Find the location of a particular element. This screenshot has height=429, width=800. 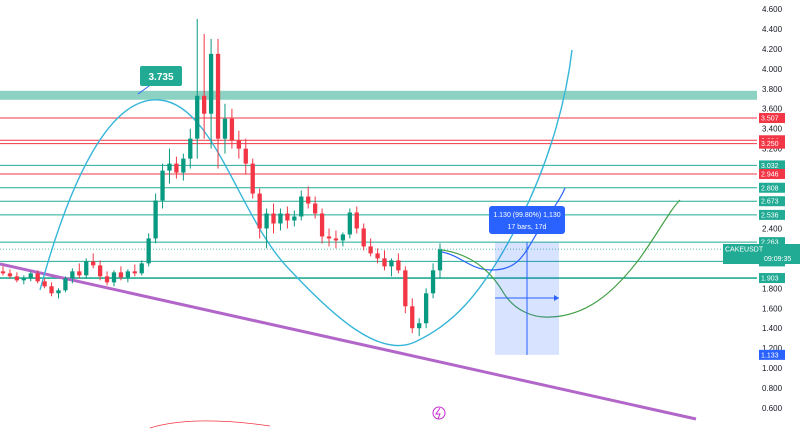

price-level-badge-text: 1.133 is located at coordinates (770, 355).